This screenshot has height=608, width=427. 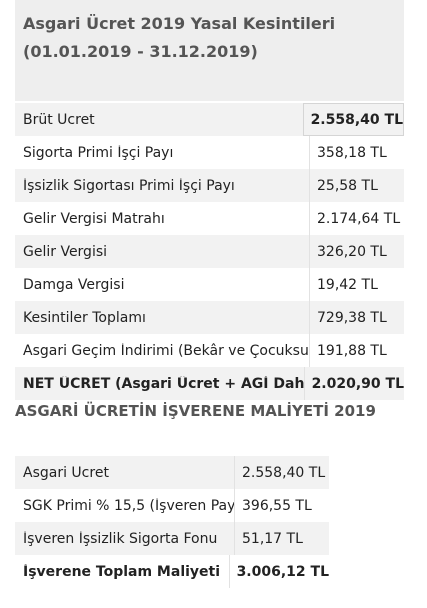 What do you see at coordinates (195, 411) in the screenshot?
I see `employer-cost-heading: ASGARİ ÜCRETİN İŞVERENE MALİYETİ 2019` at bounding box center [195, 411].